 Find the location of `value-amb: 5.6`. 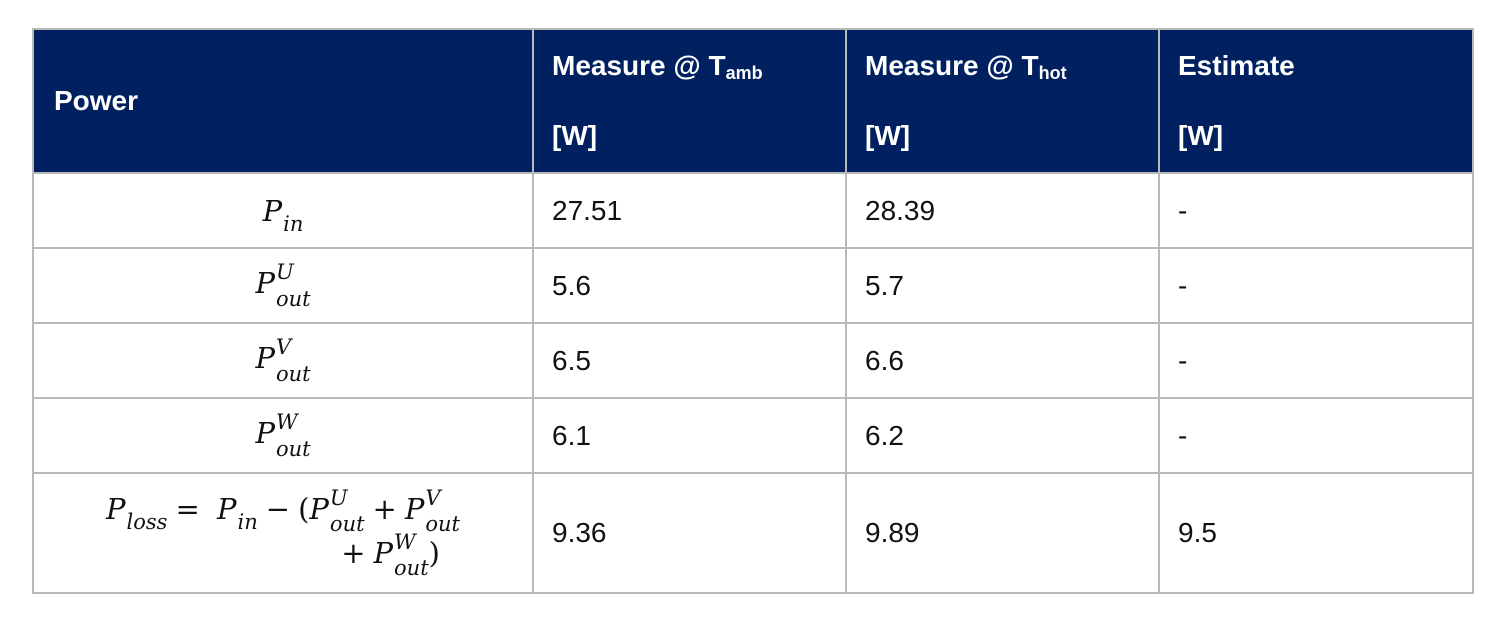

value-amb: 5.6 is located at coordinates (689, 285).